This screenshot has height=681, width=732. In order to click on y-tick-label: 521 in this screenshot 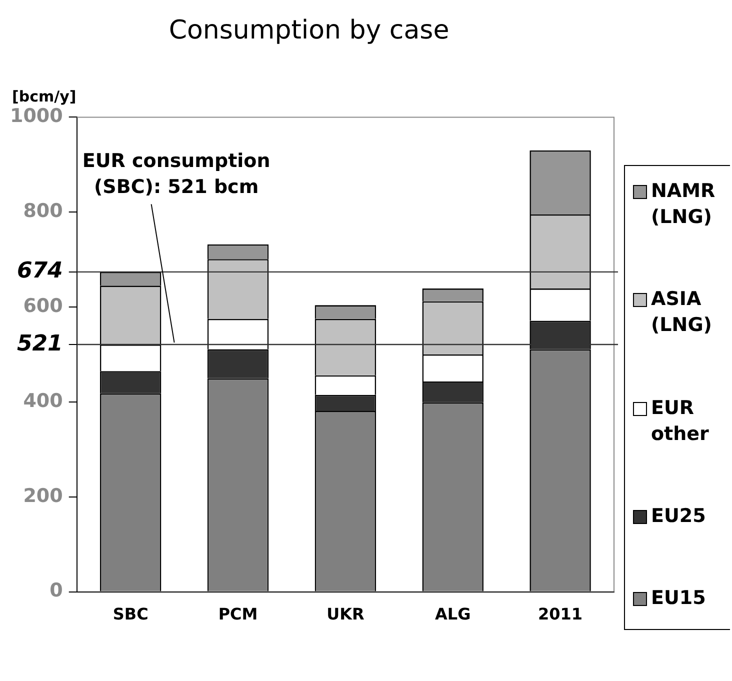, I will do `click(39, 343)`.